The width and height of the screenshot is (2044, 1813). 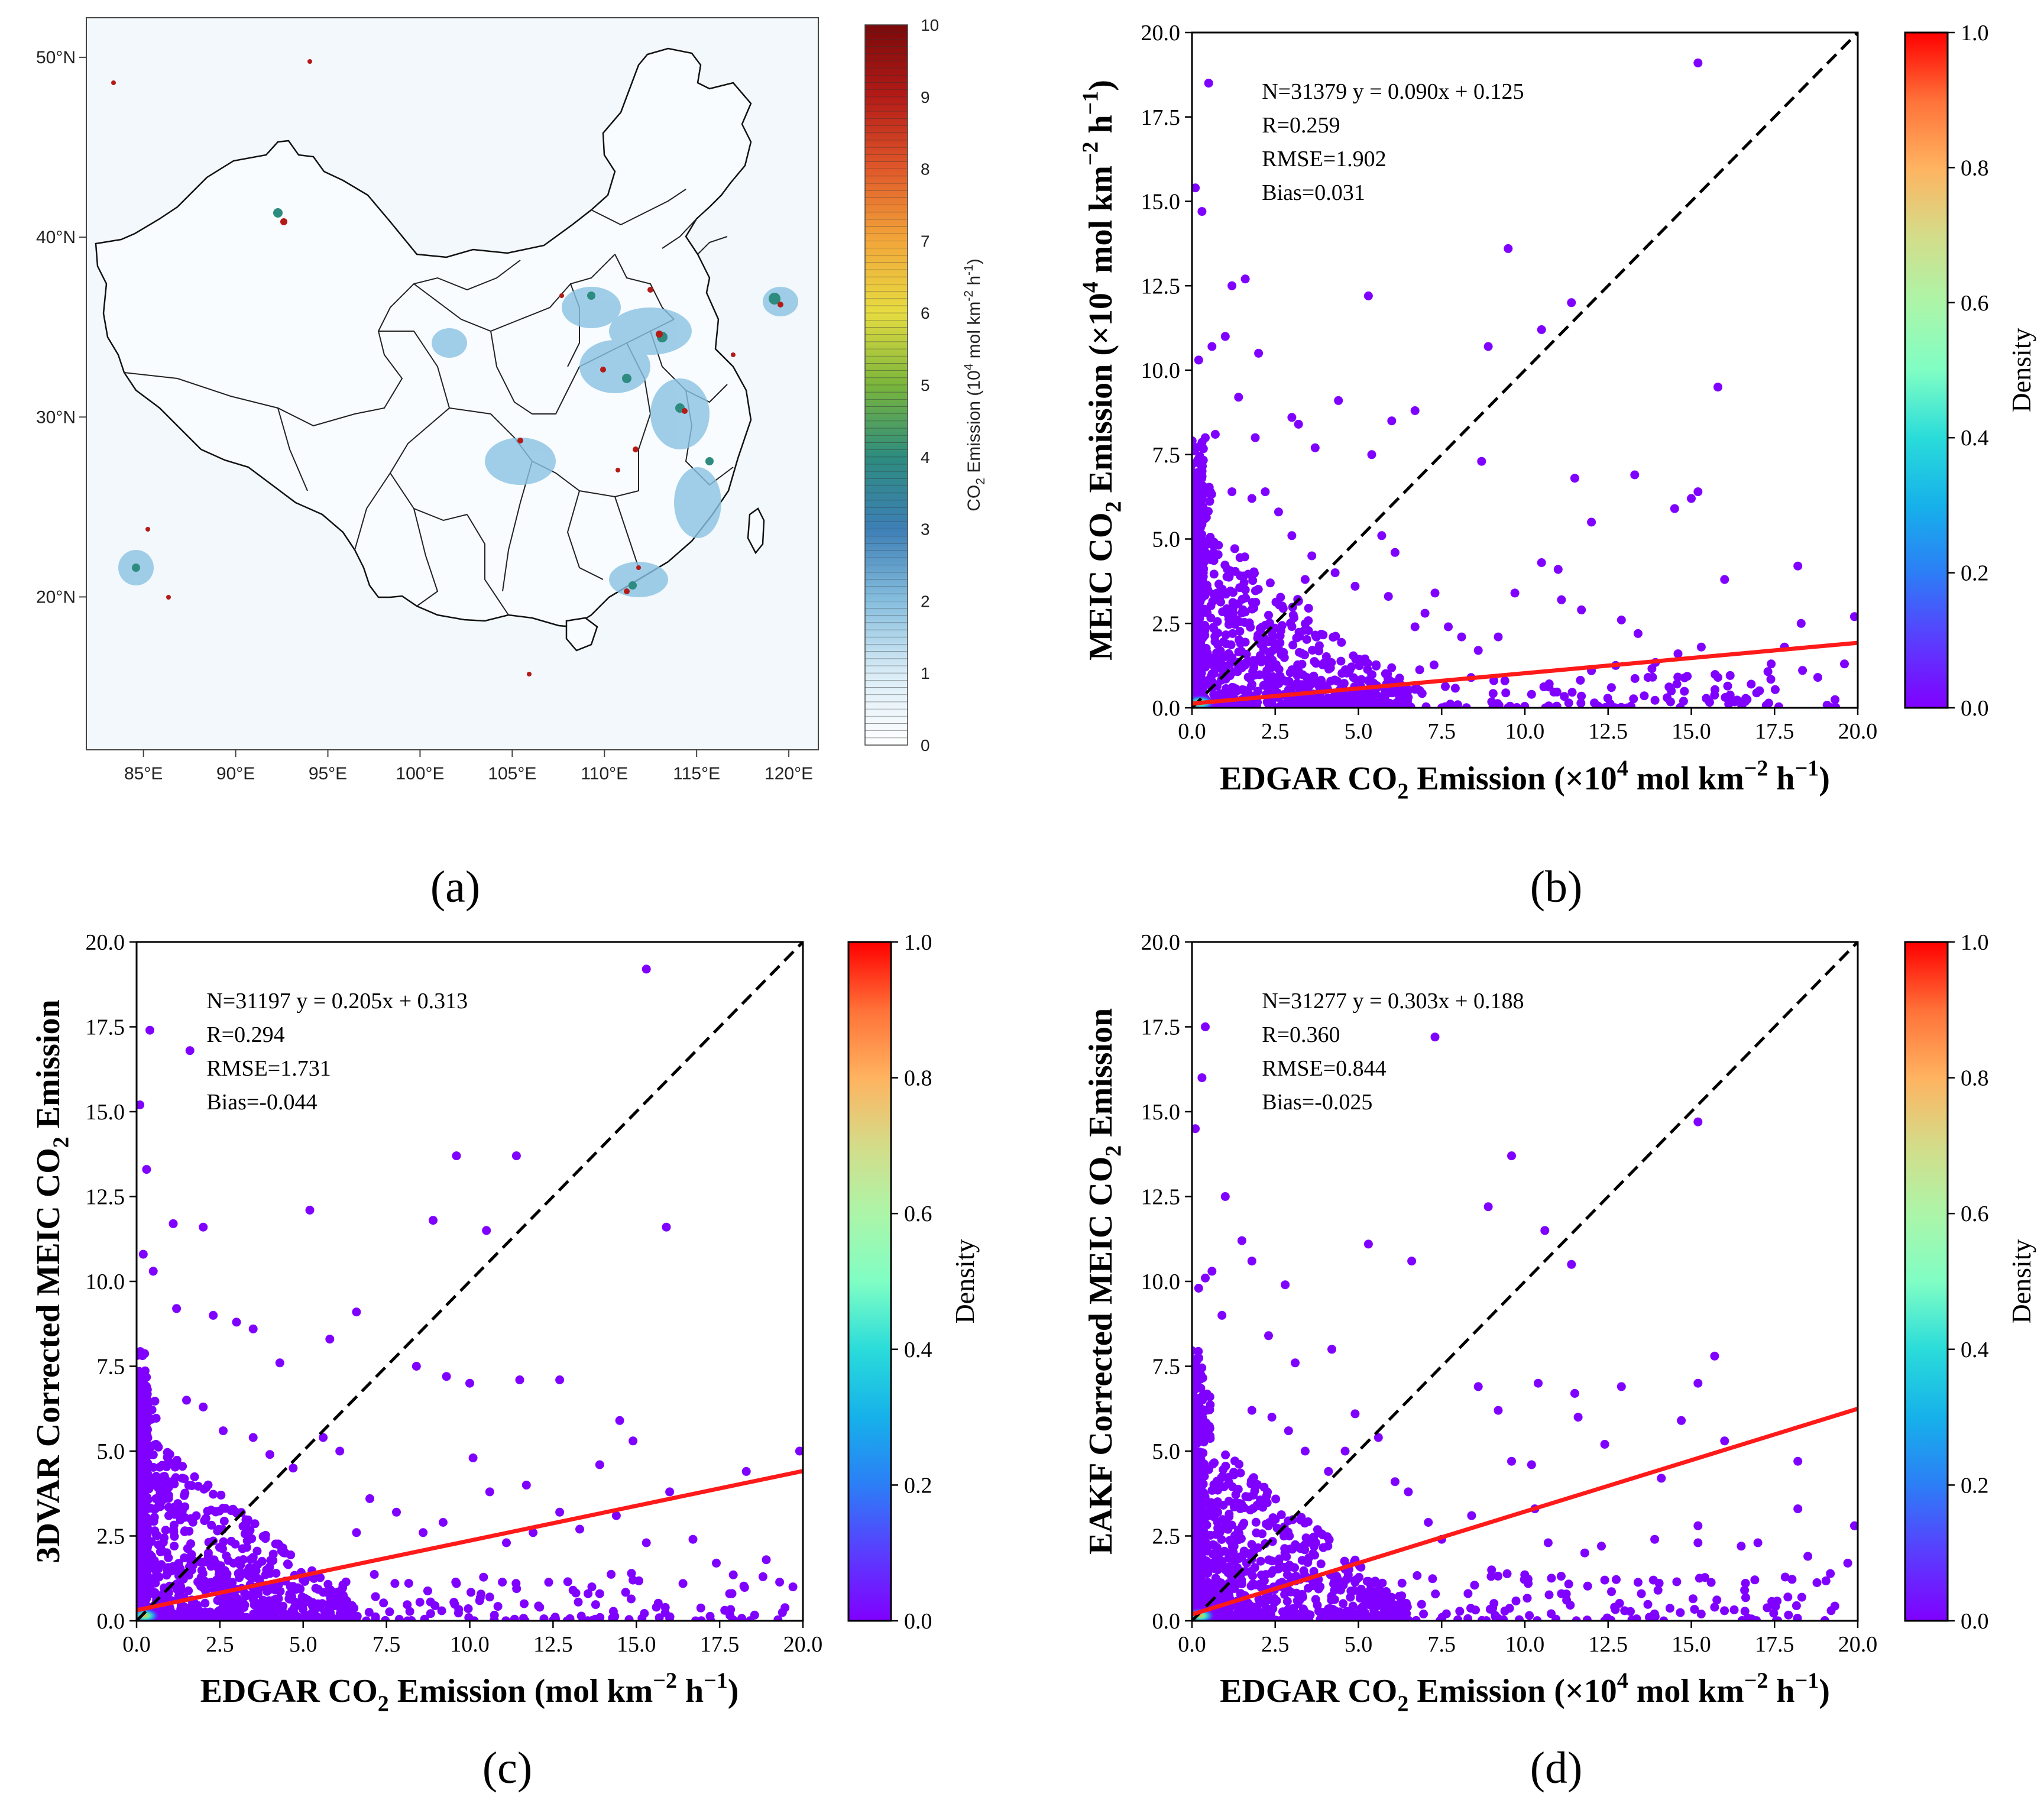 I want to click on emission-colorbar-bands, so click(x=886, y=385).